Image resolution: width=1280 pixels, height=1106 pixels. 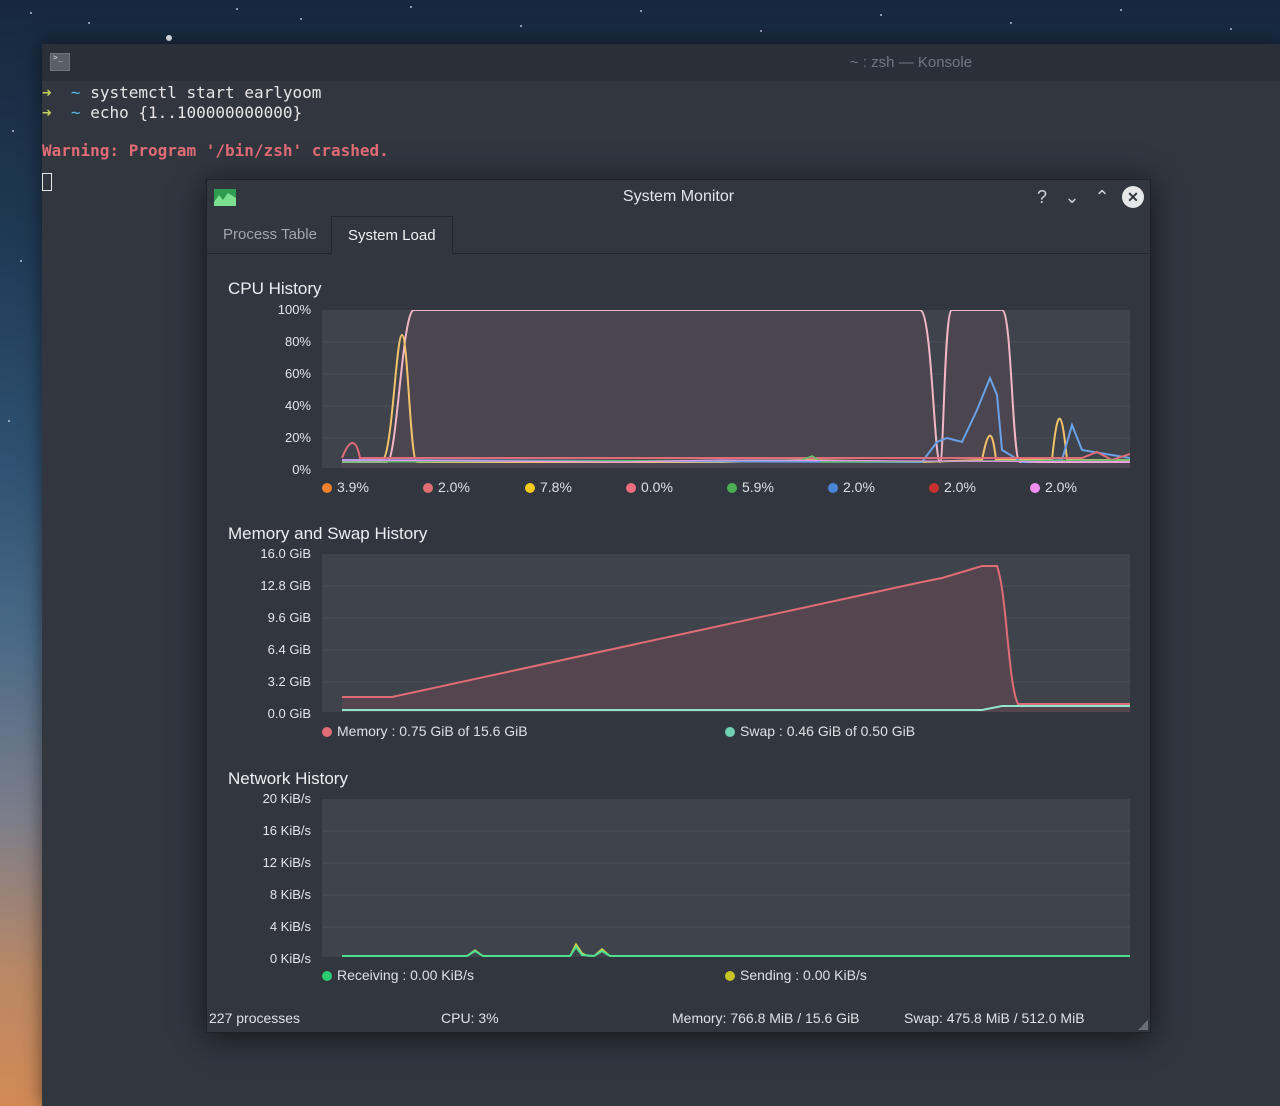 I want to click on cpu-ytick: 20%, so click(x=297, y=437).